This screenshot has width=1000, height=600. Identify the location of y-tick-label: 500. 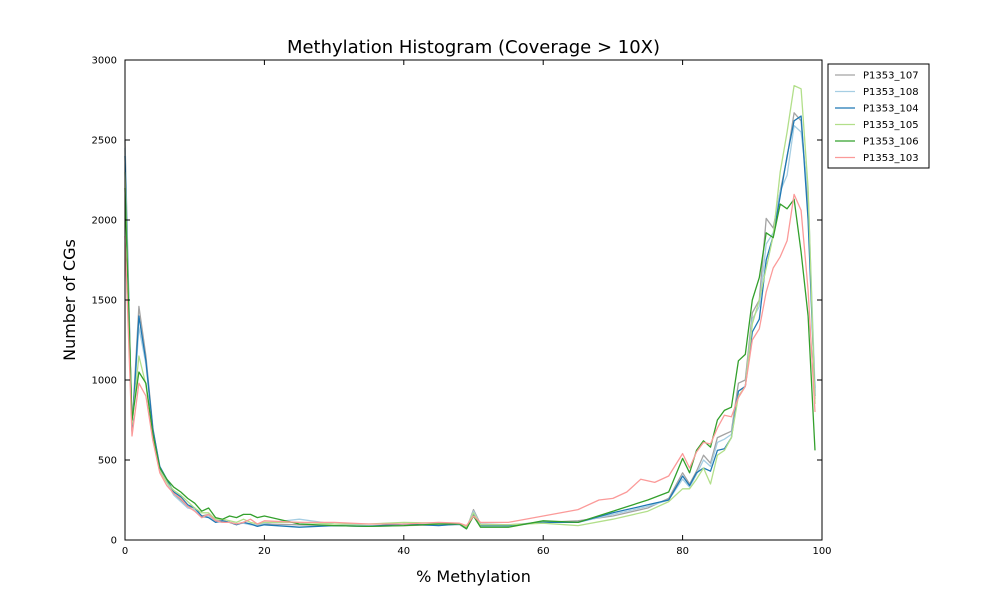
(107, 461).